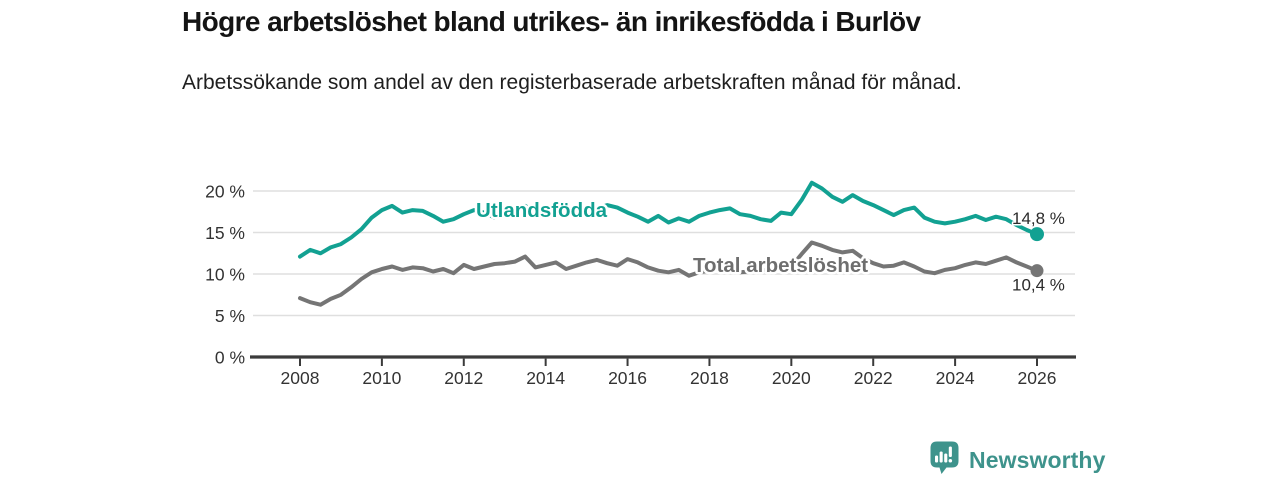  What do you see at coordinates (627, 378) in the screenshot?
I see `svg-text: 2016` at bounding box center [627, 378].